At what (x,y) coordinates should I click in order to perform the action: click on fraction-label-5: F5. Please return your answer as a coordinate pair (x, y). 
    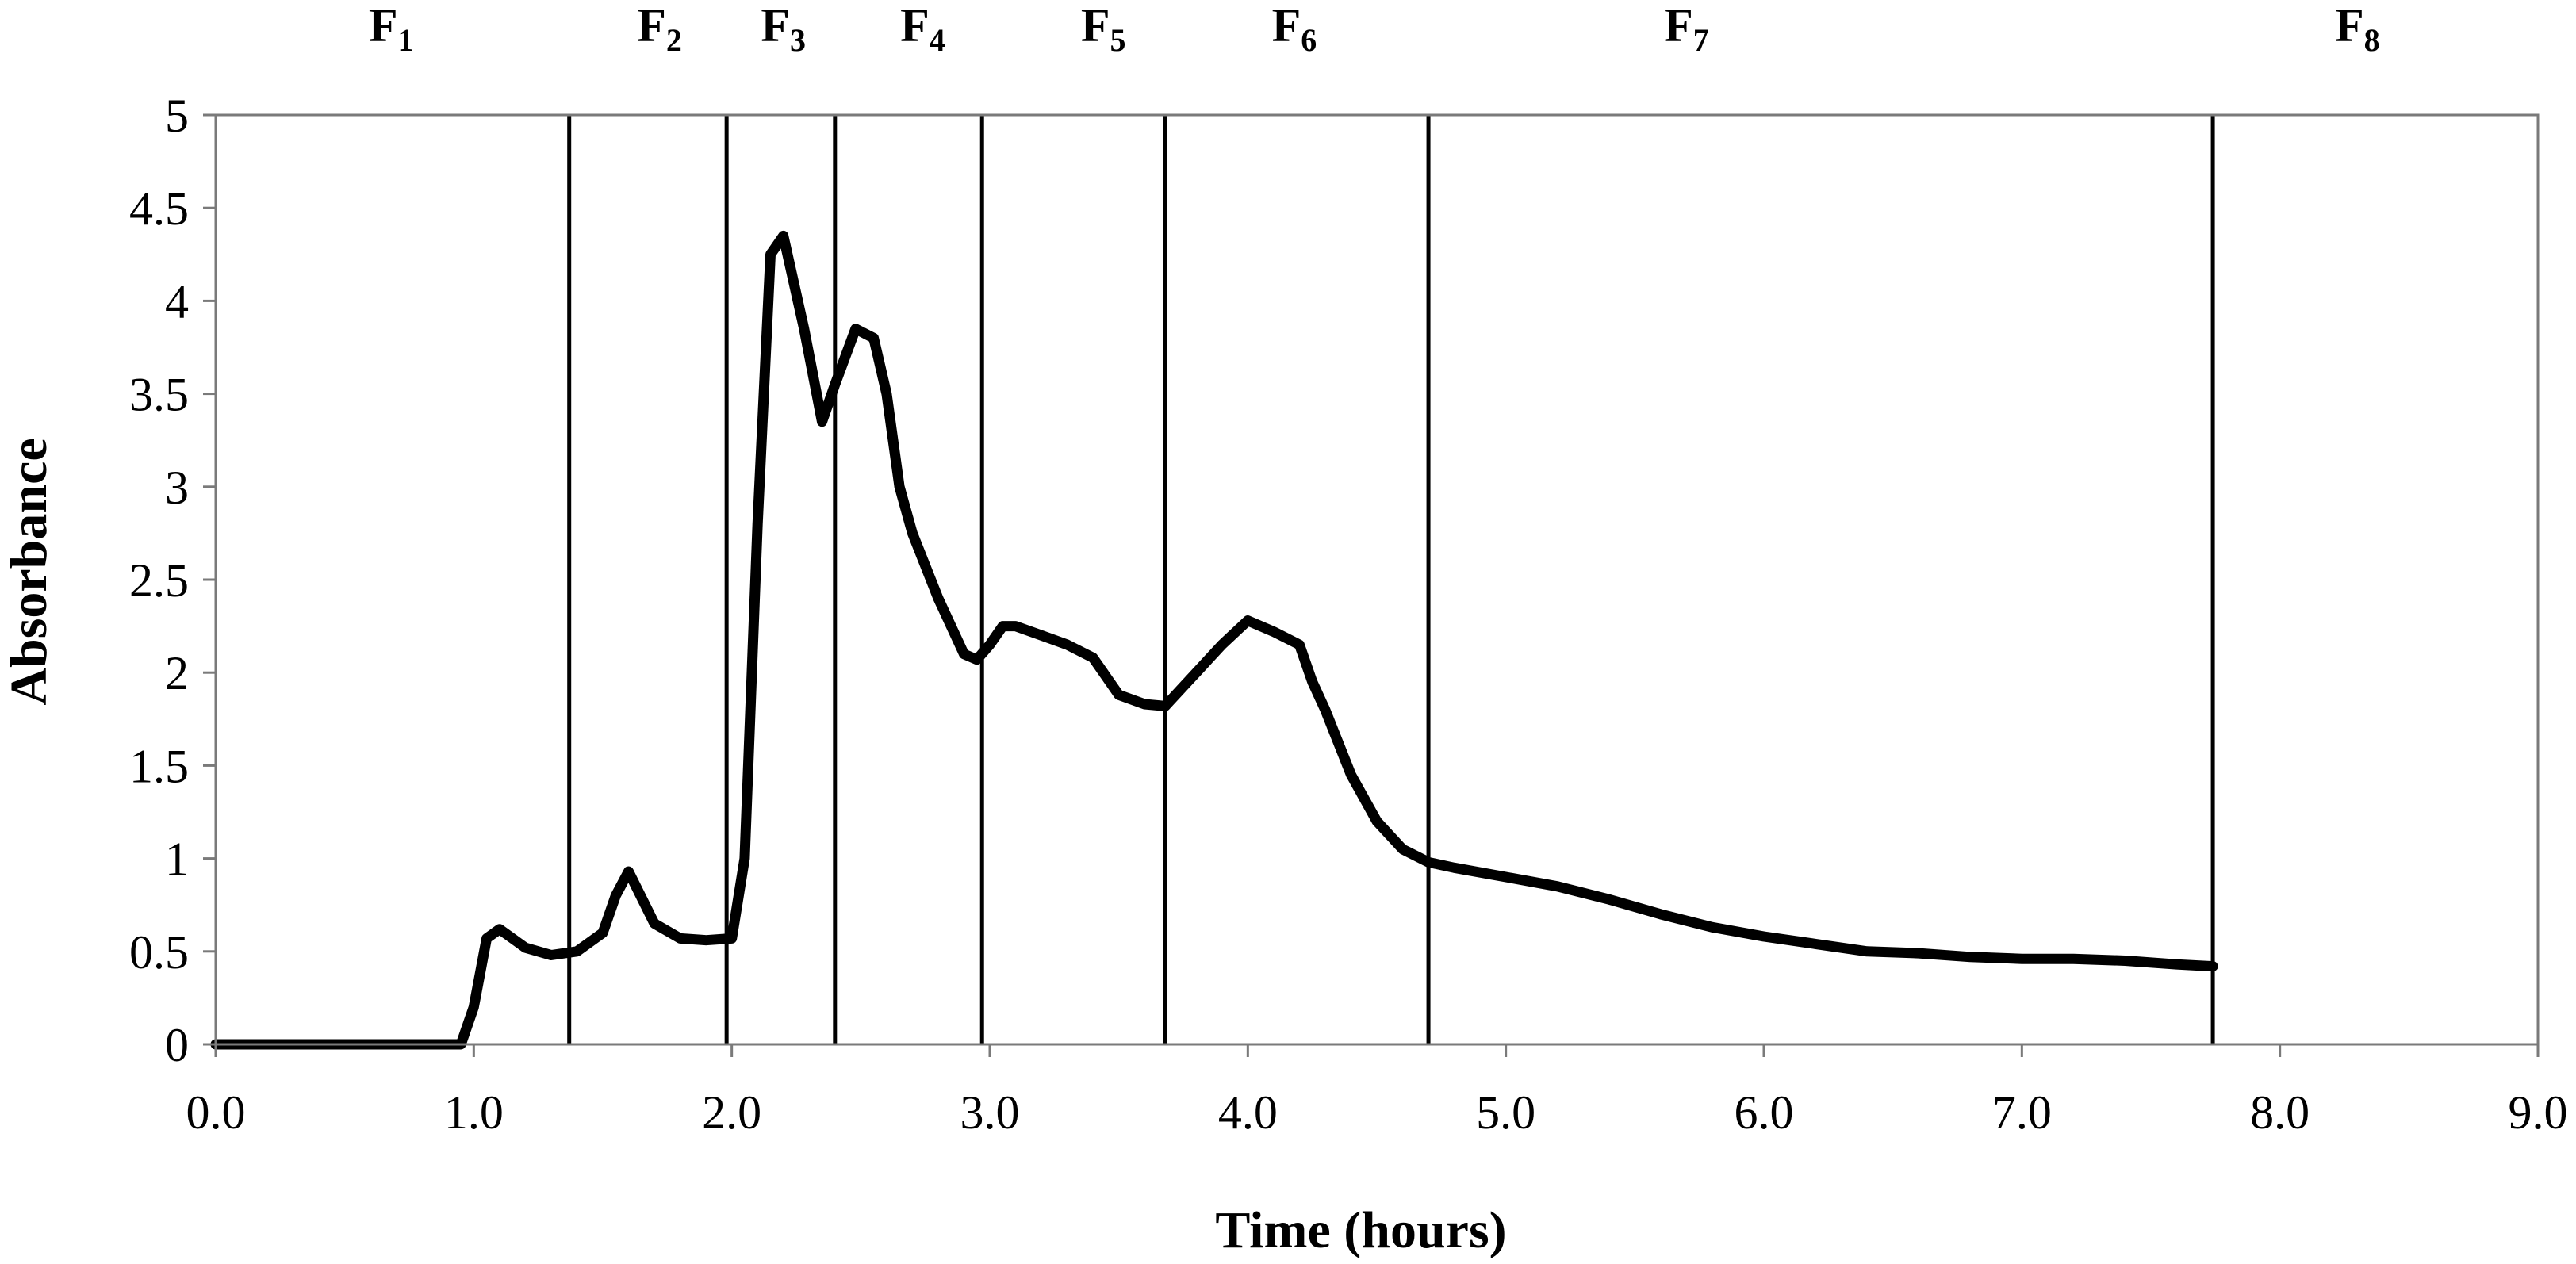
    Looking at the image, I should click on (1103, 29).